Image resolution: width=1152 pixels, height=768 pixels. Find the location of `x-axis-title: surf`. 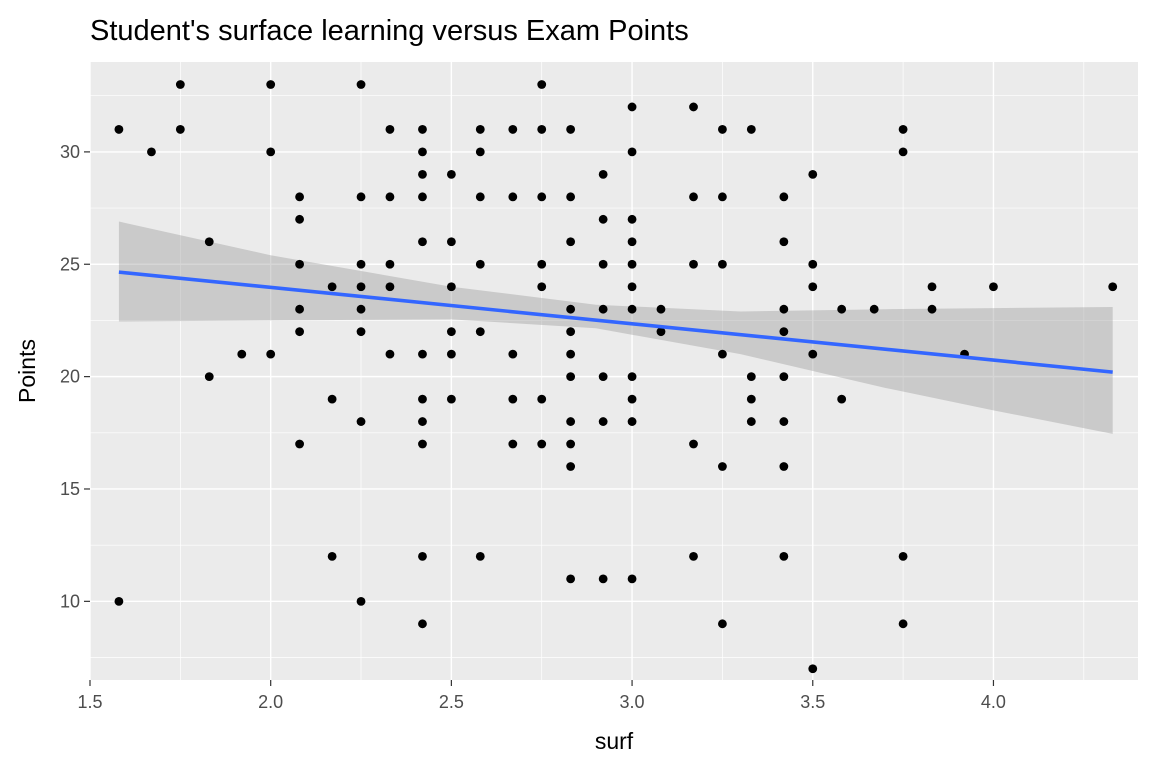

x-axis-title: surf is located at coordinates (614, 741).